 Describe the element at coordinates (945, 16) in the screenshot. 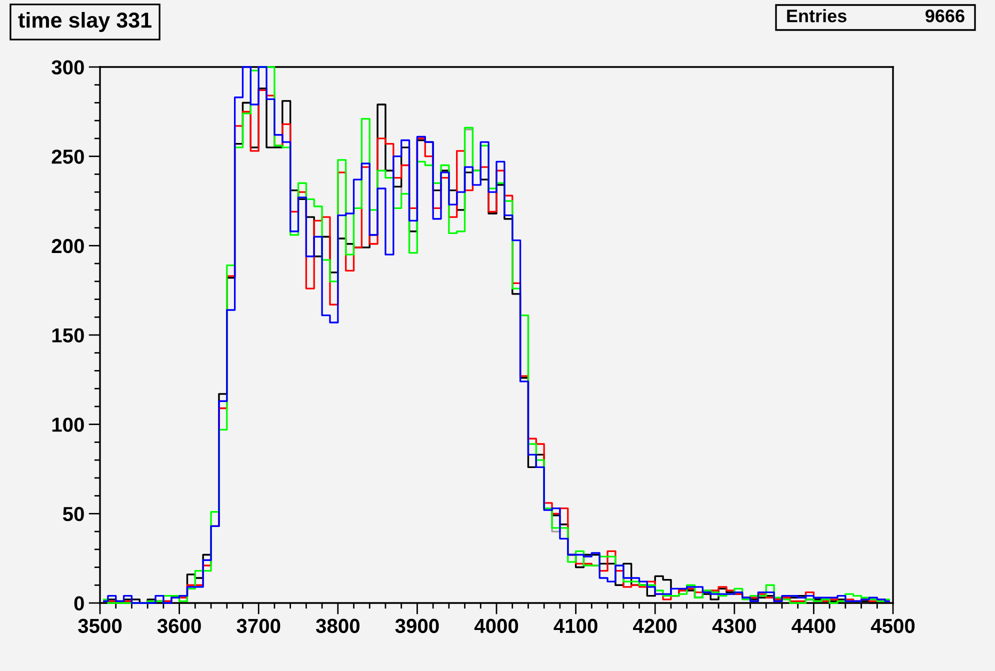

I see `text: 9666` at that location.